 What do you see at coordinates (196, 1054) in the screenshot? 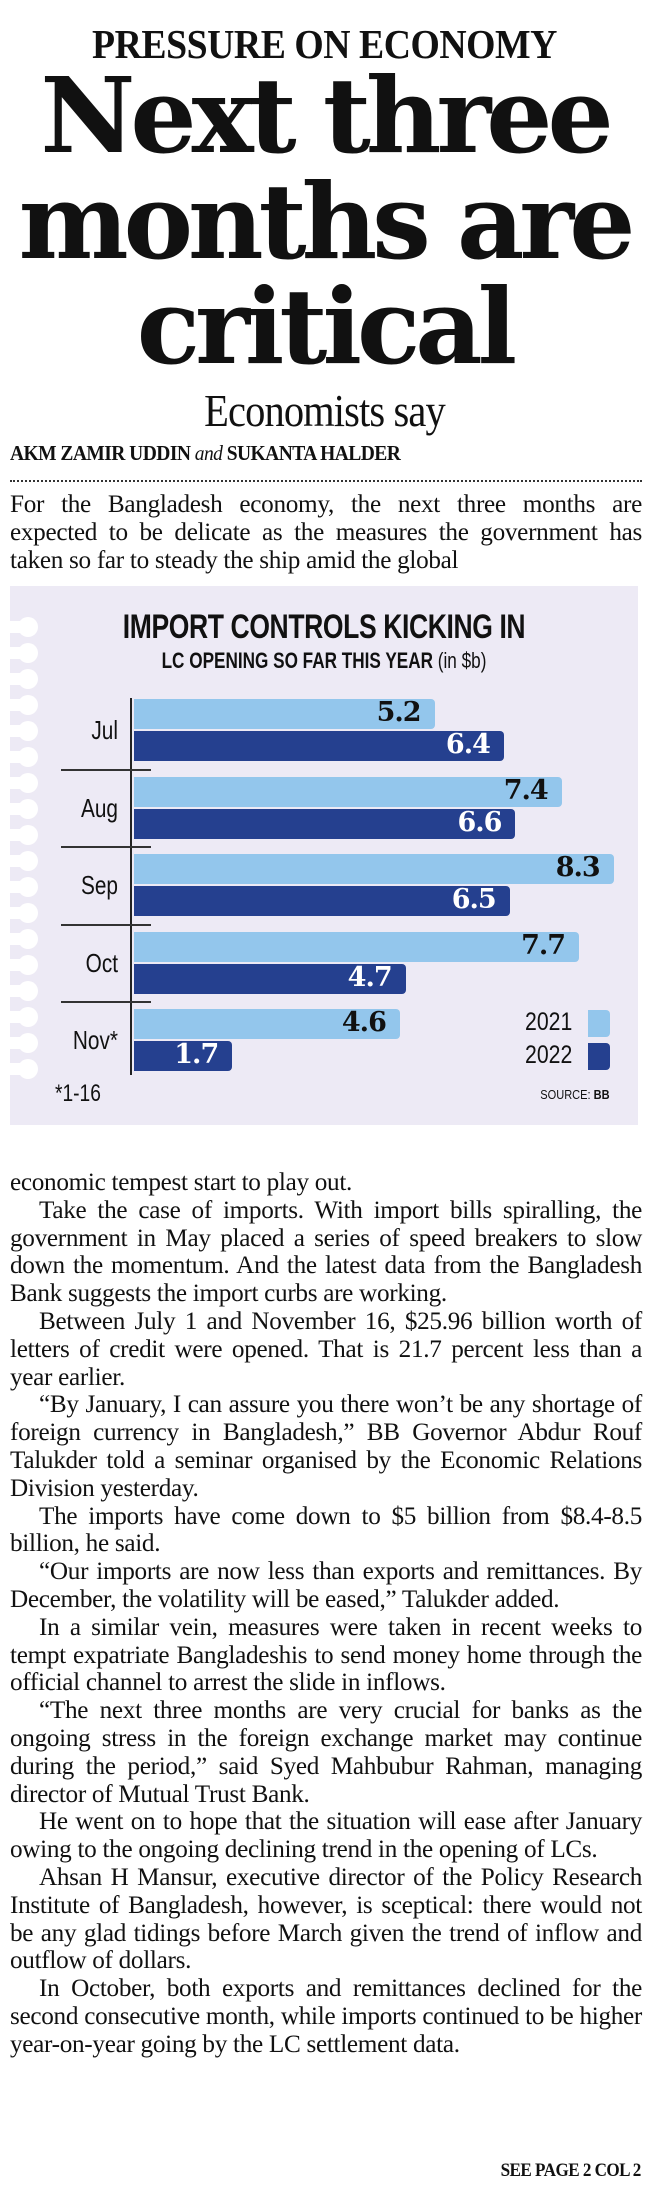
I see `bar-value-label: 1.7` at bounding box center [196, 1054].